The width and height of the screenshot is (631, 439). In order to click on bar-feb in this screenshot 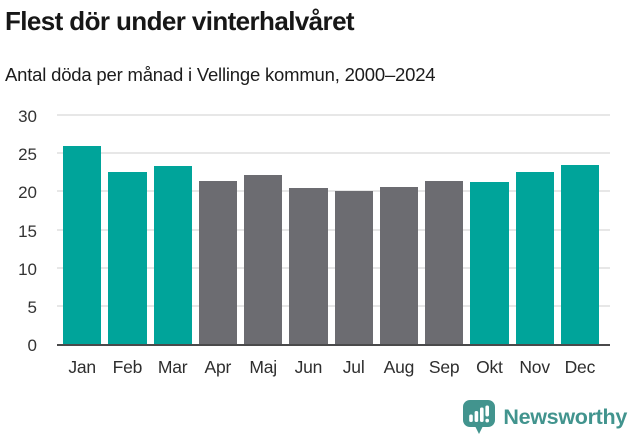, I will do `click(127, 257)`.